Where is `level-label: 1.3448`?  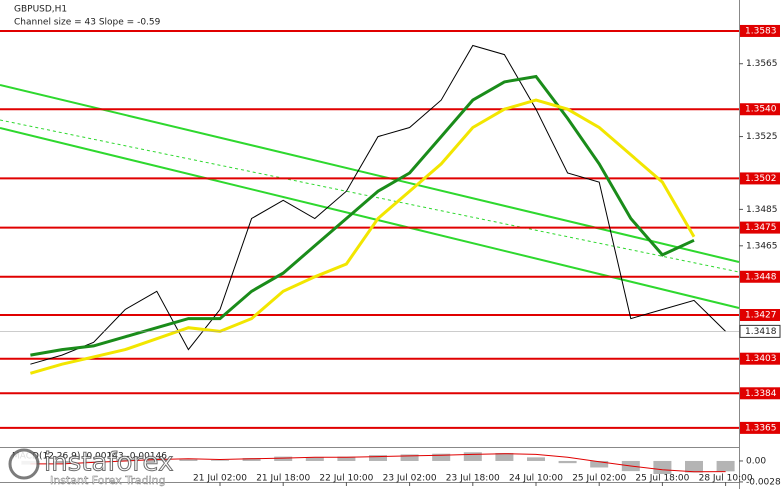
level-label: 1.3448 is located at coordinates (761, 277).